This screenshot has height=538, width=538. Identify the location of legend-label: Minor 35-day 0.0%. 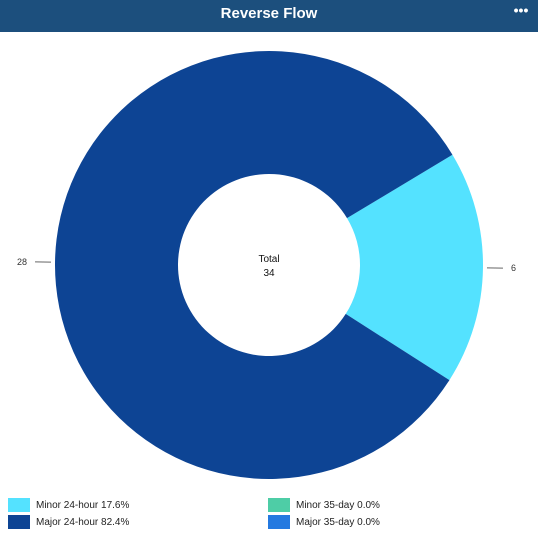
(338, 505).